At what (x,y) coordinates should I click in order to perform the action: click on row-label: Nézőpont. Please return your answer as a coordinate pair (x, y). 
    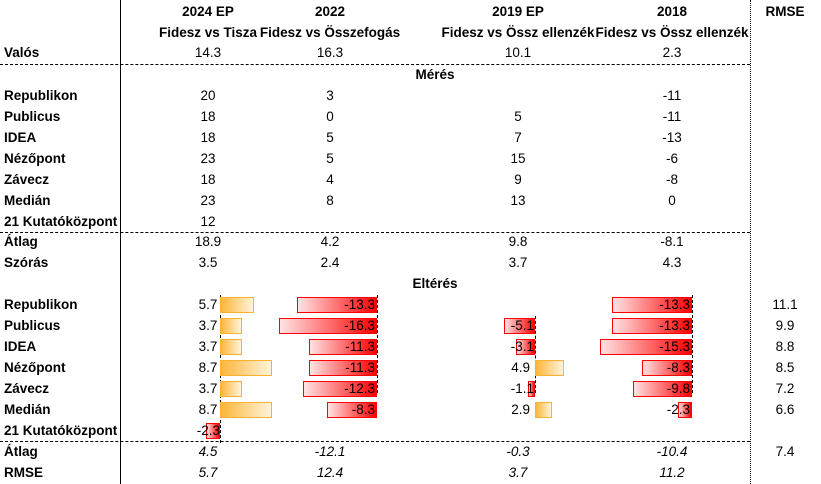
    Looking at the image, I should click on (35, 158).